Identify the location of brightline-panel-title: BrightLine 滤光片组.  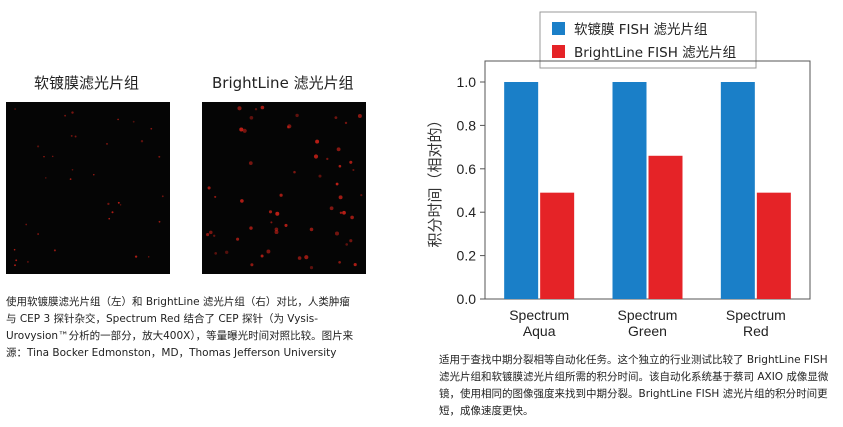
(283, 83).